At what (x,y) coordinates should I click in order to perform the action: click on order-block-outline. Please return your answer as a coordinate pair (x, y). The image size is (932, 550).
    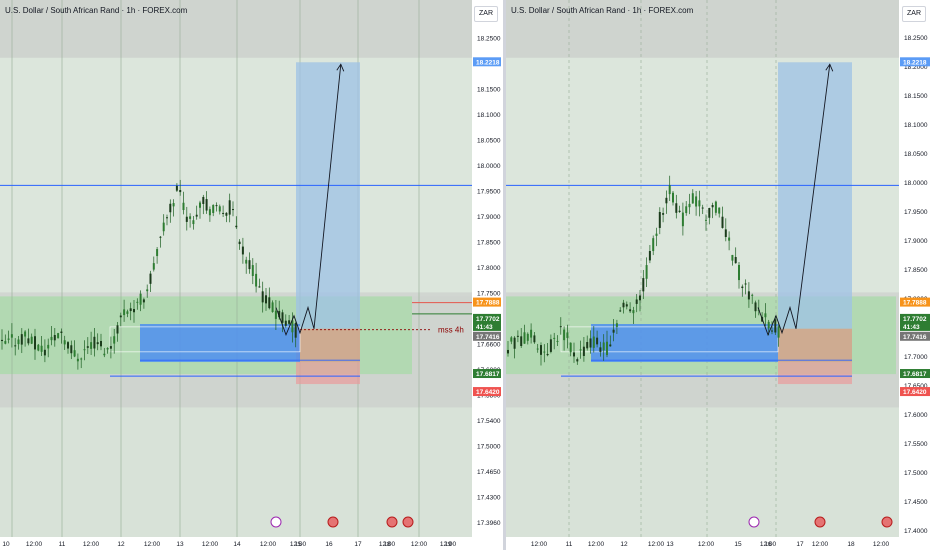
    Looking at the image, I should click on (669, 339).